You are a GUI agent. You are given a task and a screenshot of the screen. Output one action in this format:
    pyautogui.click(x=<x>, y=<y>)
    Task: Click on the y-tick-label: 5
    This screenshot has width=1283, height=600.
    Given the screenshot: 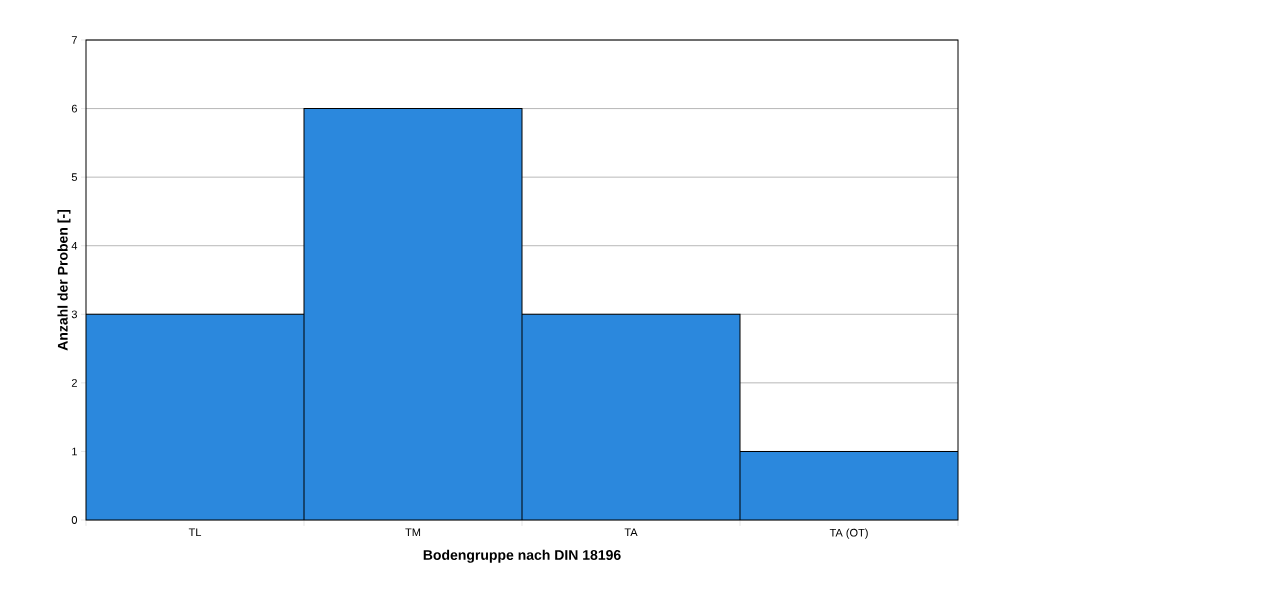 What is the action you would take?
    pyautogui.click(x=74, y=177)
    